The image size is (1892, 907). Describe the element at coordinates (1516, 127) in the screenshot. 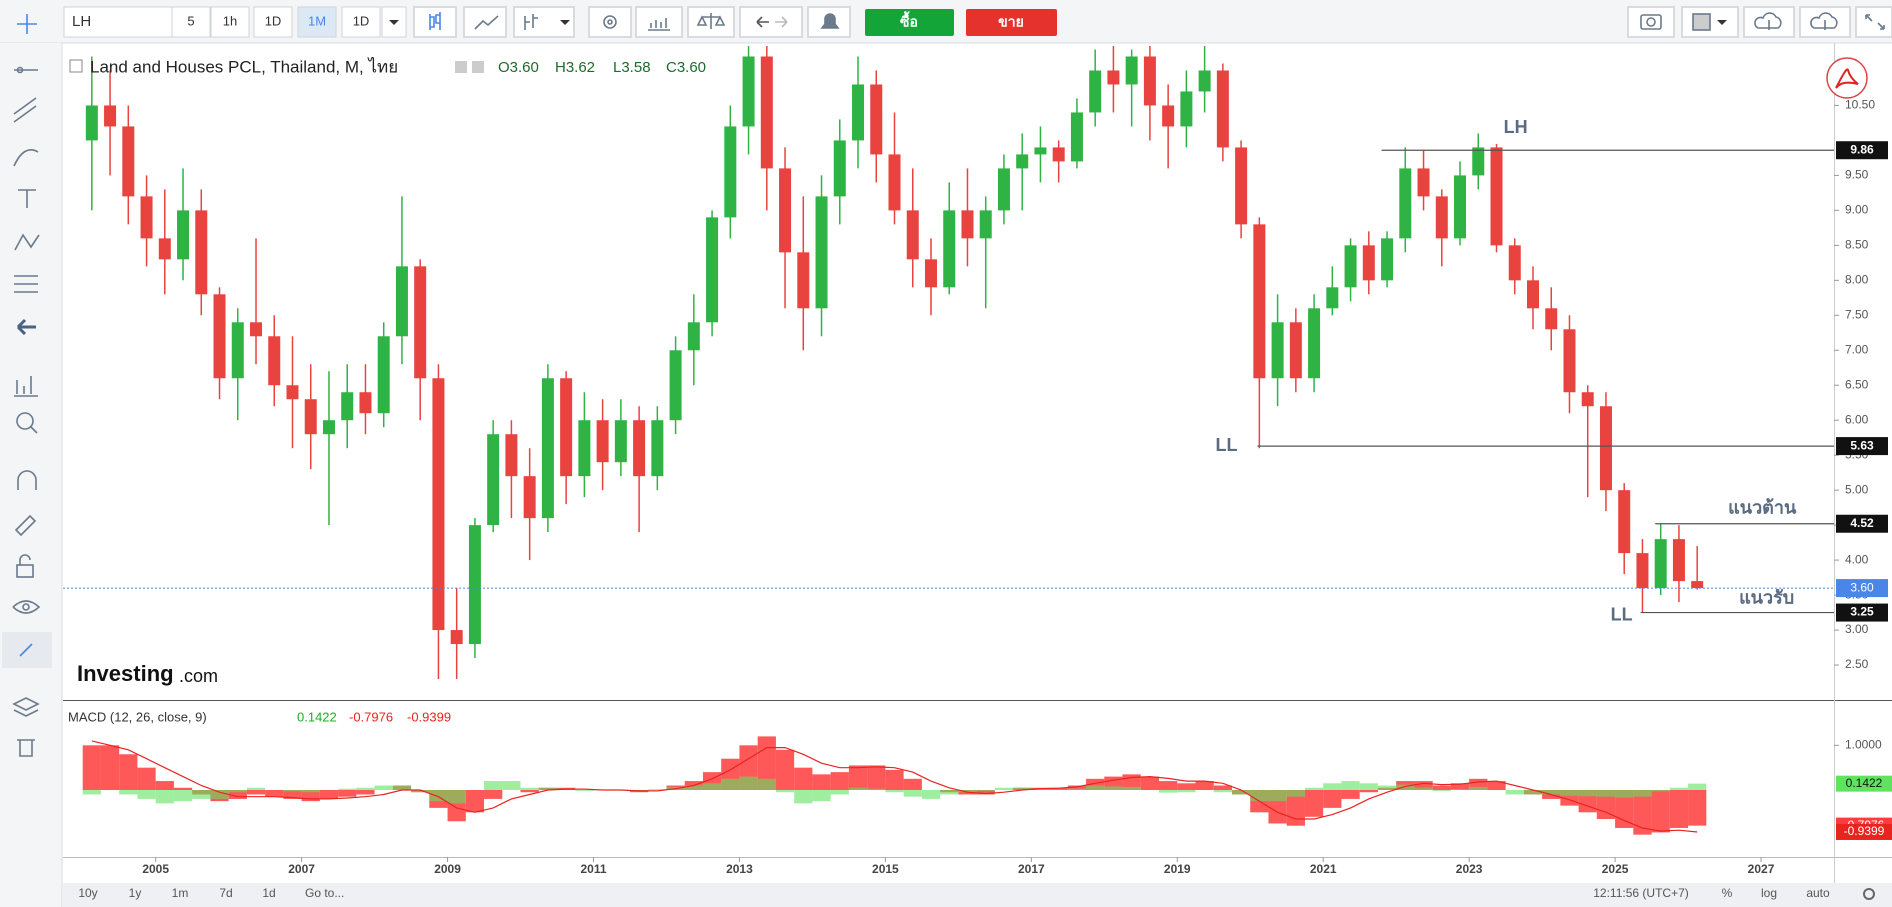

I see `annotation: LH` at that location.